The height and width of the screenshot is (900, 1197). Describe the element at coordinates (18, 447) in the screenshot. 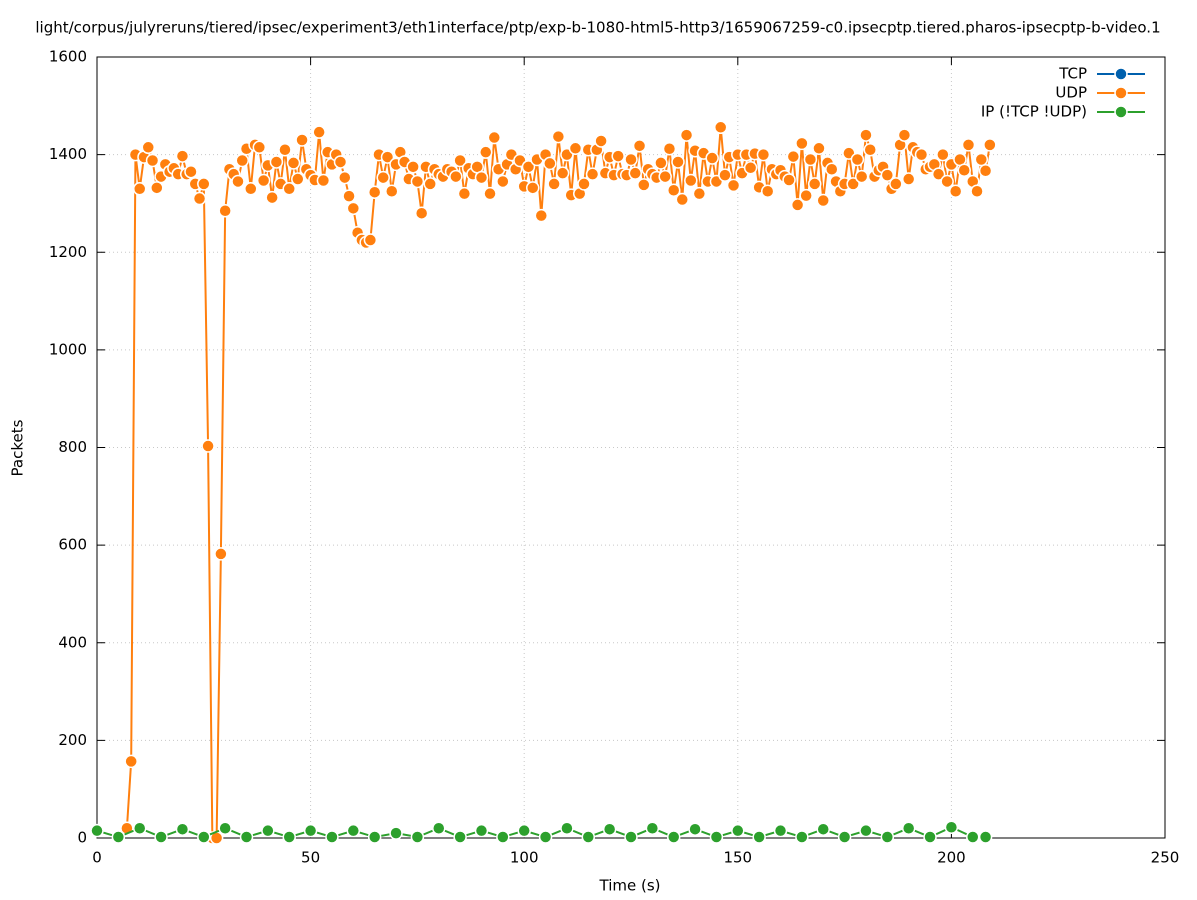

I see `y-axis-label: Packets` at that location.